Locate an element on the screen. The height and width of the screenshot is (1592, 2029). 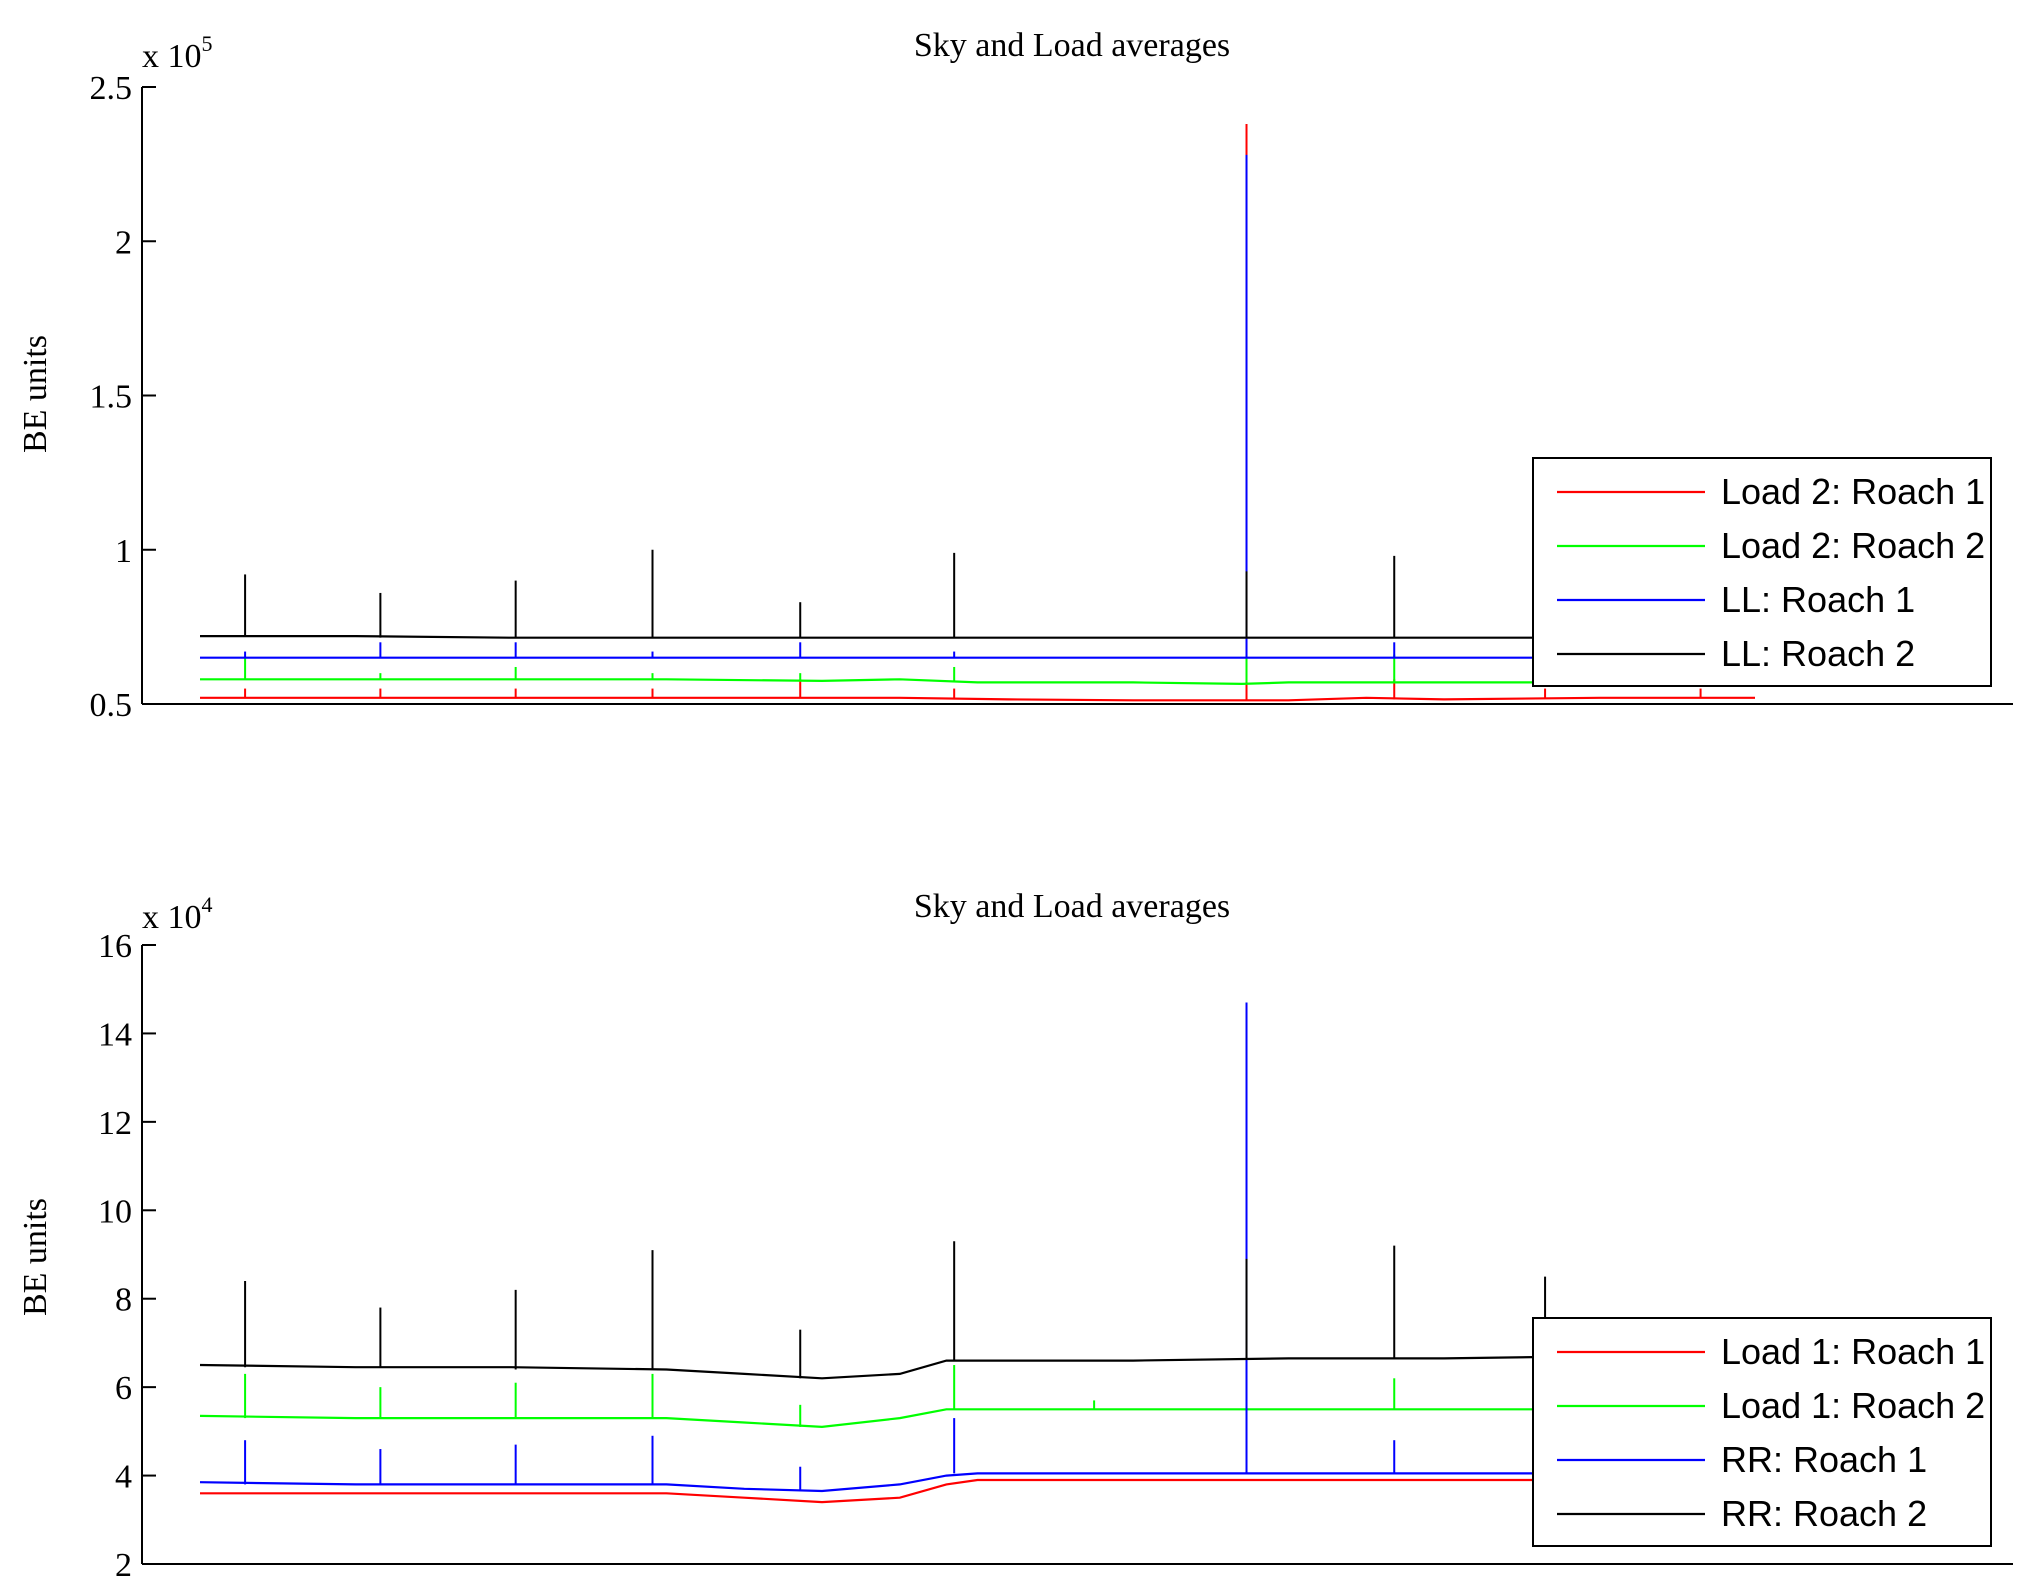
y-tick-label: 8 is located at coordinates (123, 1300).